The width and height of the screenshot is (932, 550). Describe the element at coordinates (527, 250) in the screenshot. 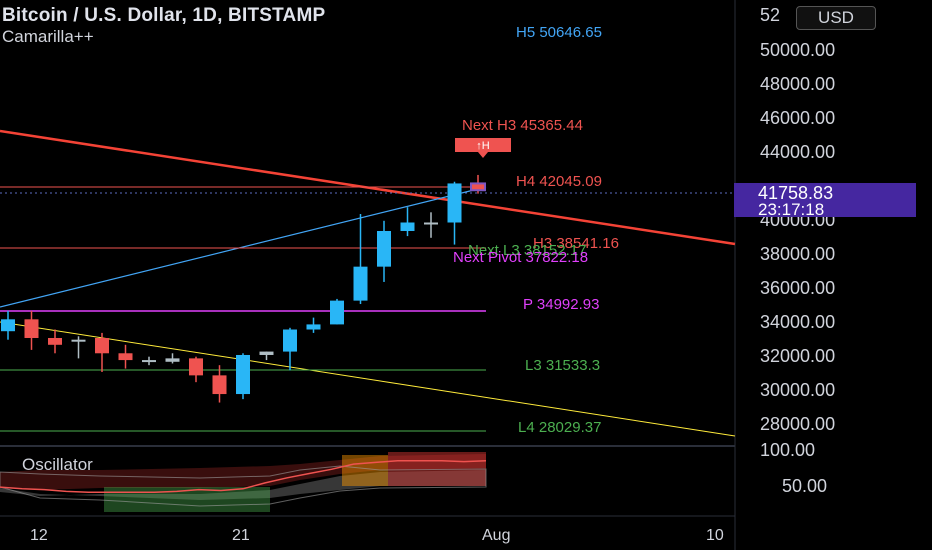

I see `next-l3-label: Next L3 38152.17` at that location.